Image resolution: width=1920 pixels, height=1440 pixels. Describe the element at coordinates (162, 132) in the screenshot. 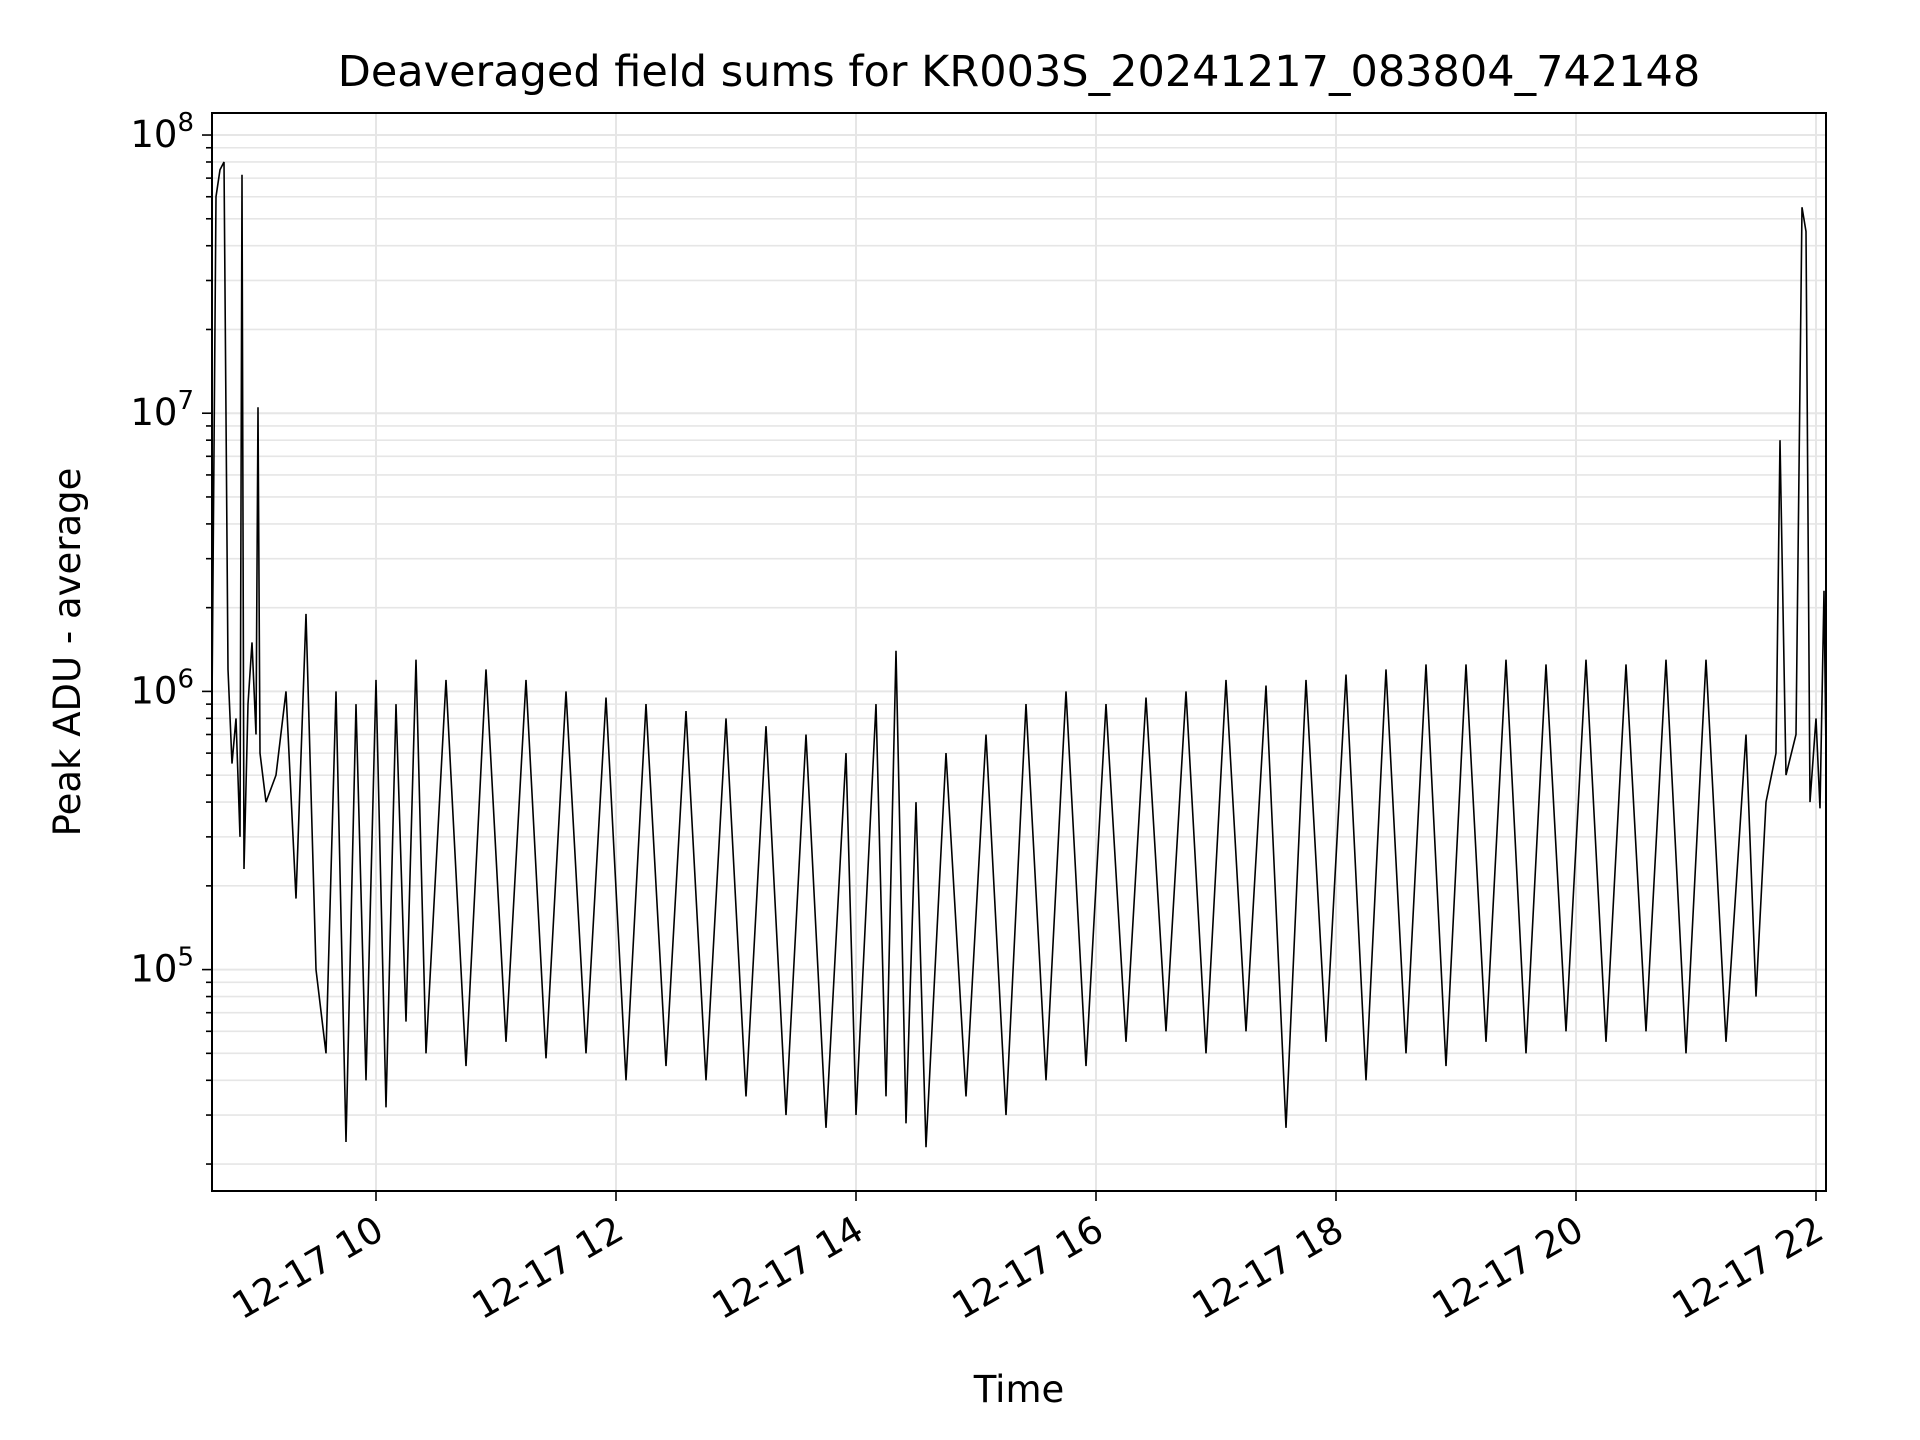

I see `y-tick-label: 108` at that location.